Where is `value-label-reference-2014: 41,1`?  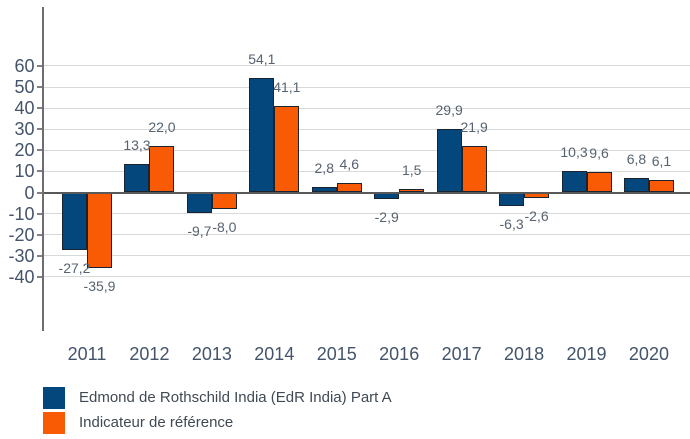 value-label-reference-2014: 41,1 is located at coordinates (287, 86).